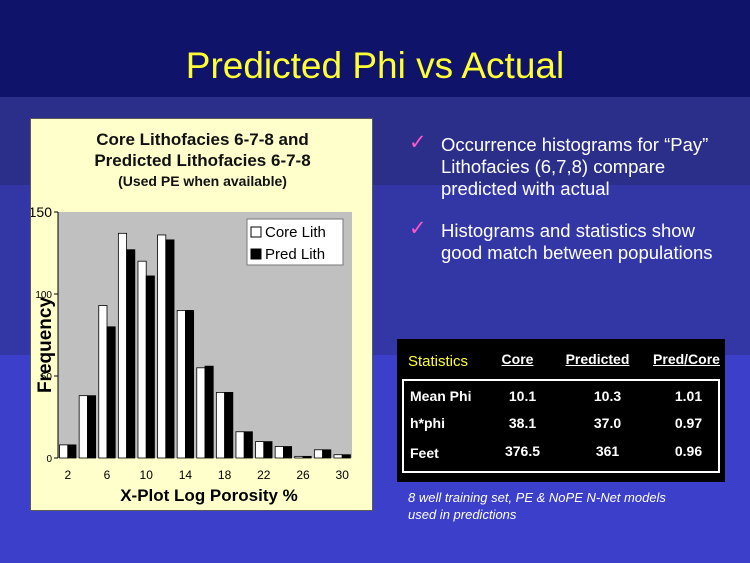 This screenshot has width=750, height=563. Describe the element at coordinates (49, 459) in the screenshot. I see `y-tick-label: 0` at that location.